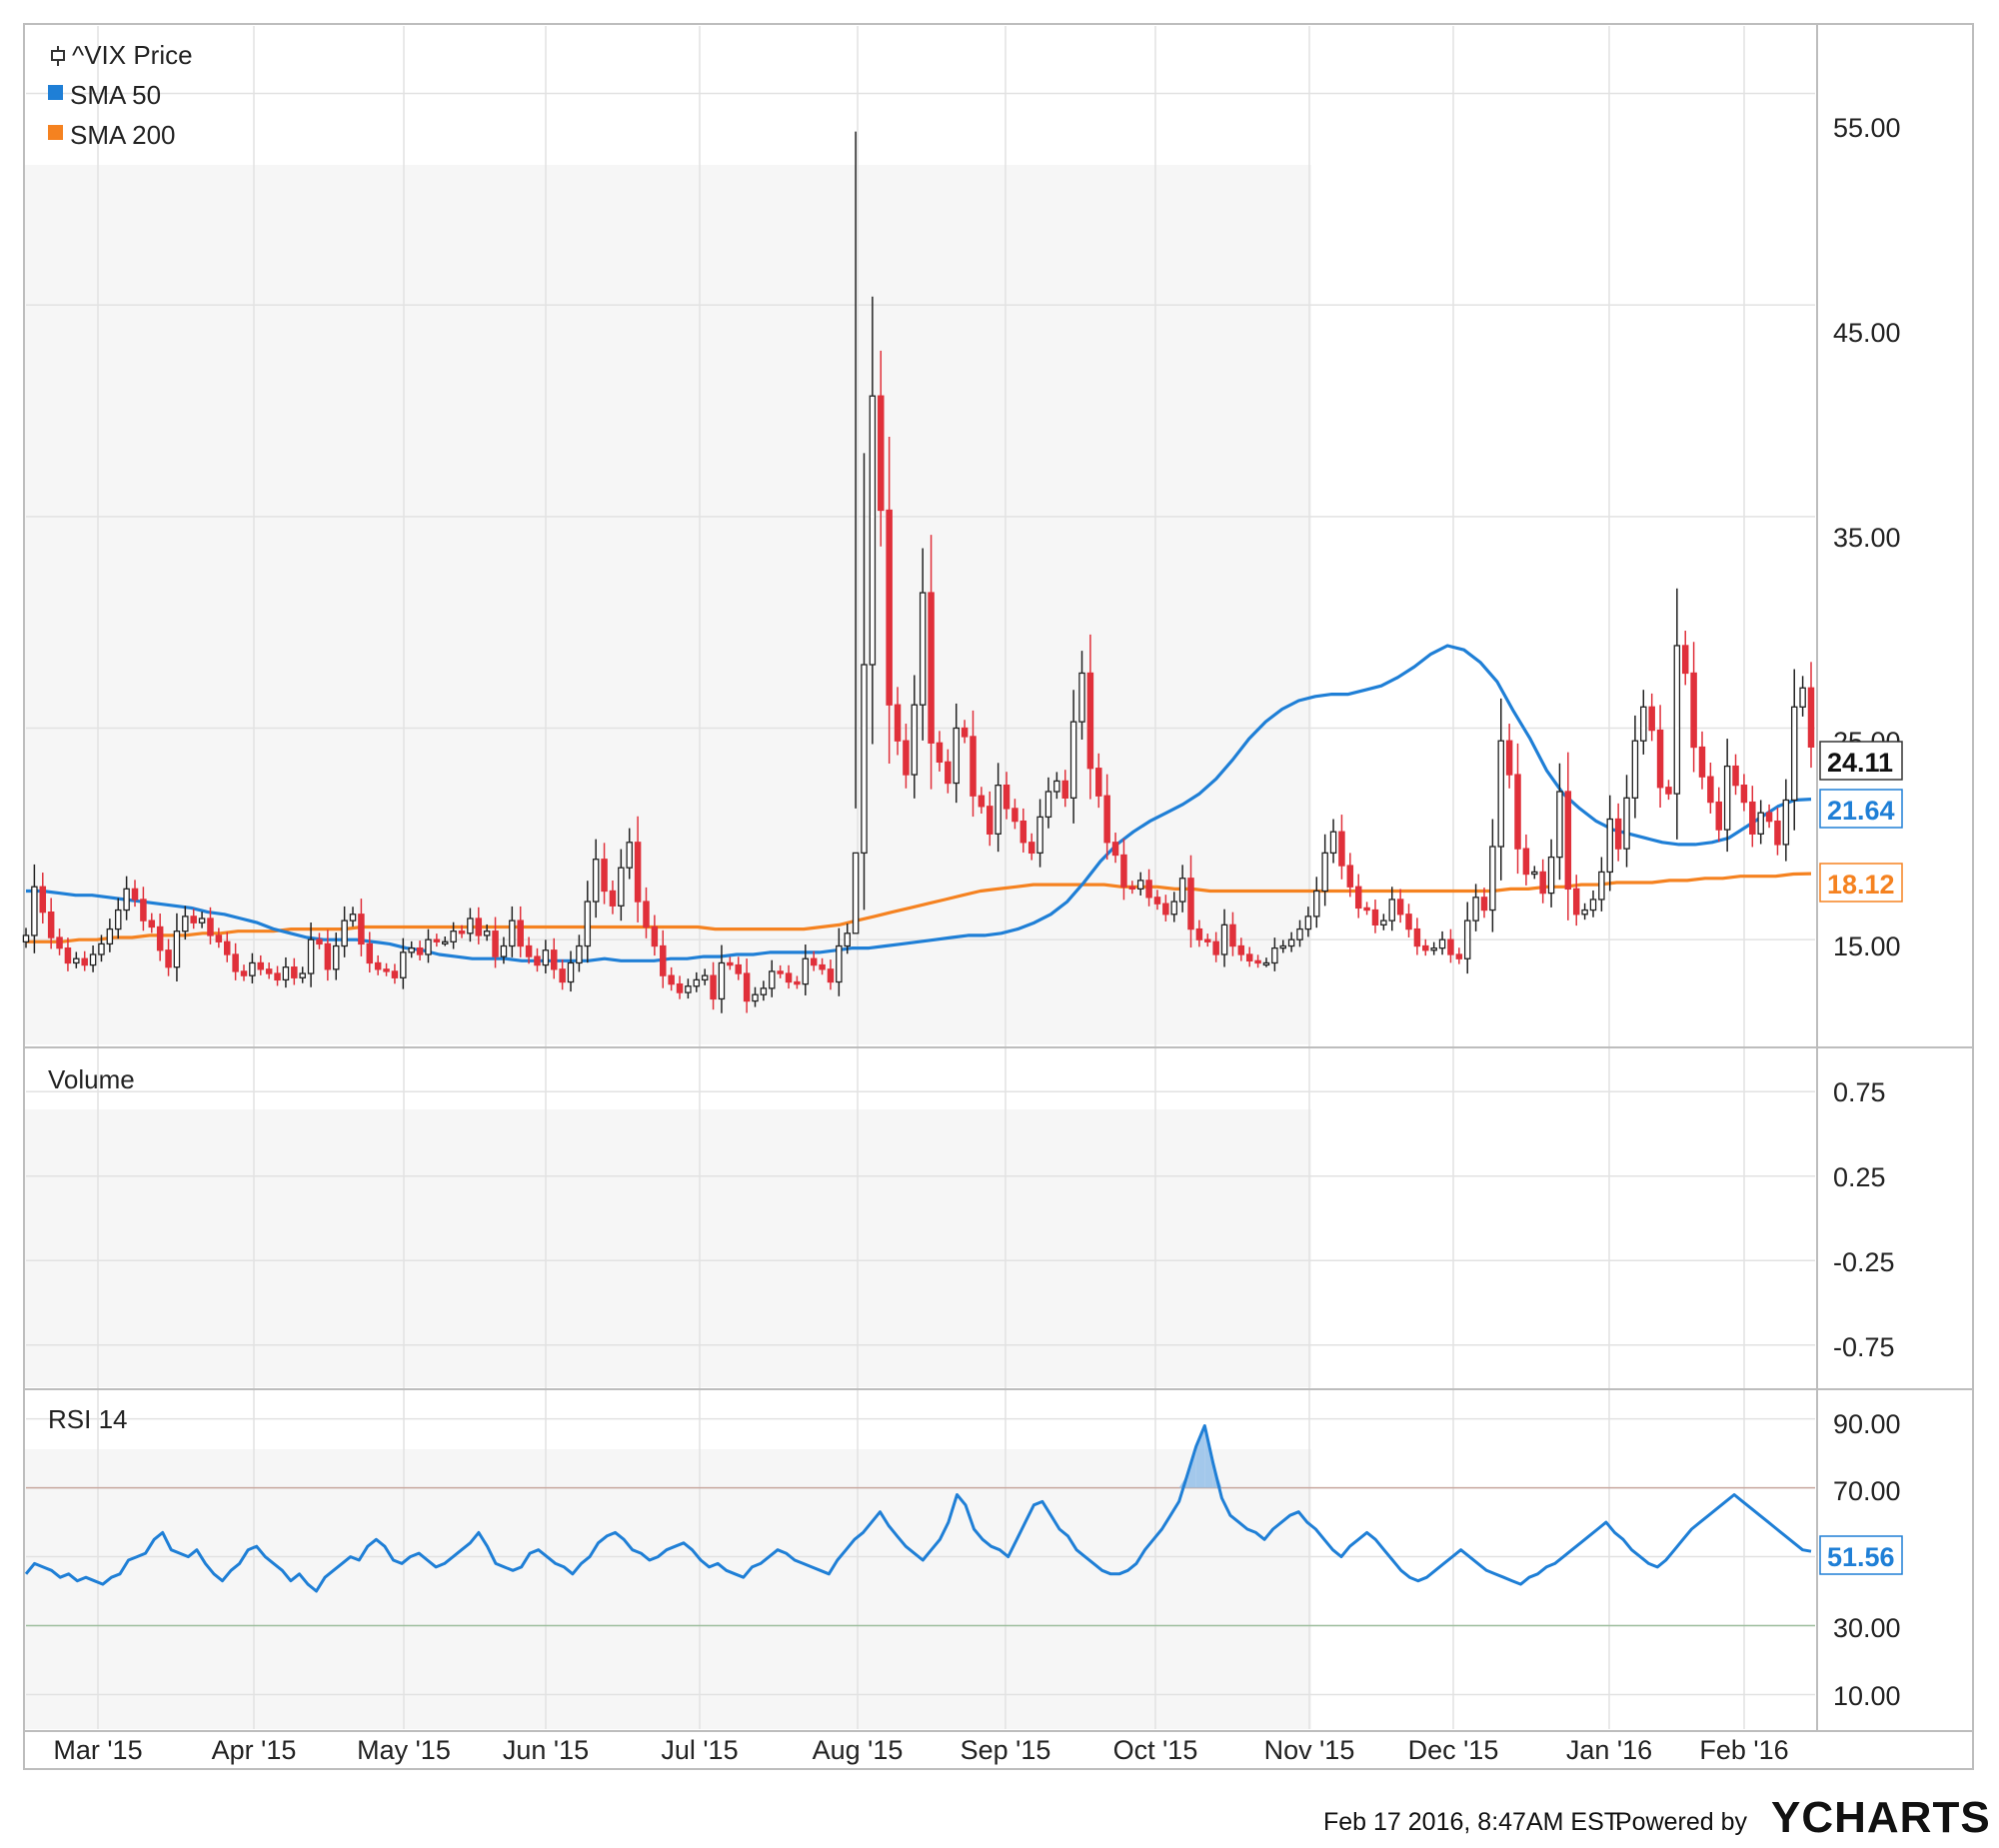  What do you see at coordinates (1861, 761) in the screenshot?
I see `price-last-value-tag: 24.11` at bounding box center [1861, 761].